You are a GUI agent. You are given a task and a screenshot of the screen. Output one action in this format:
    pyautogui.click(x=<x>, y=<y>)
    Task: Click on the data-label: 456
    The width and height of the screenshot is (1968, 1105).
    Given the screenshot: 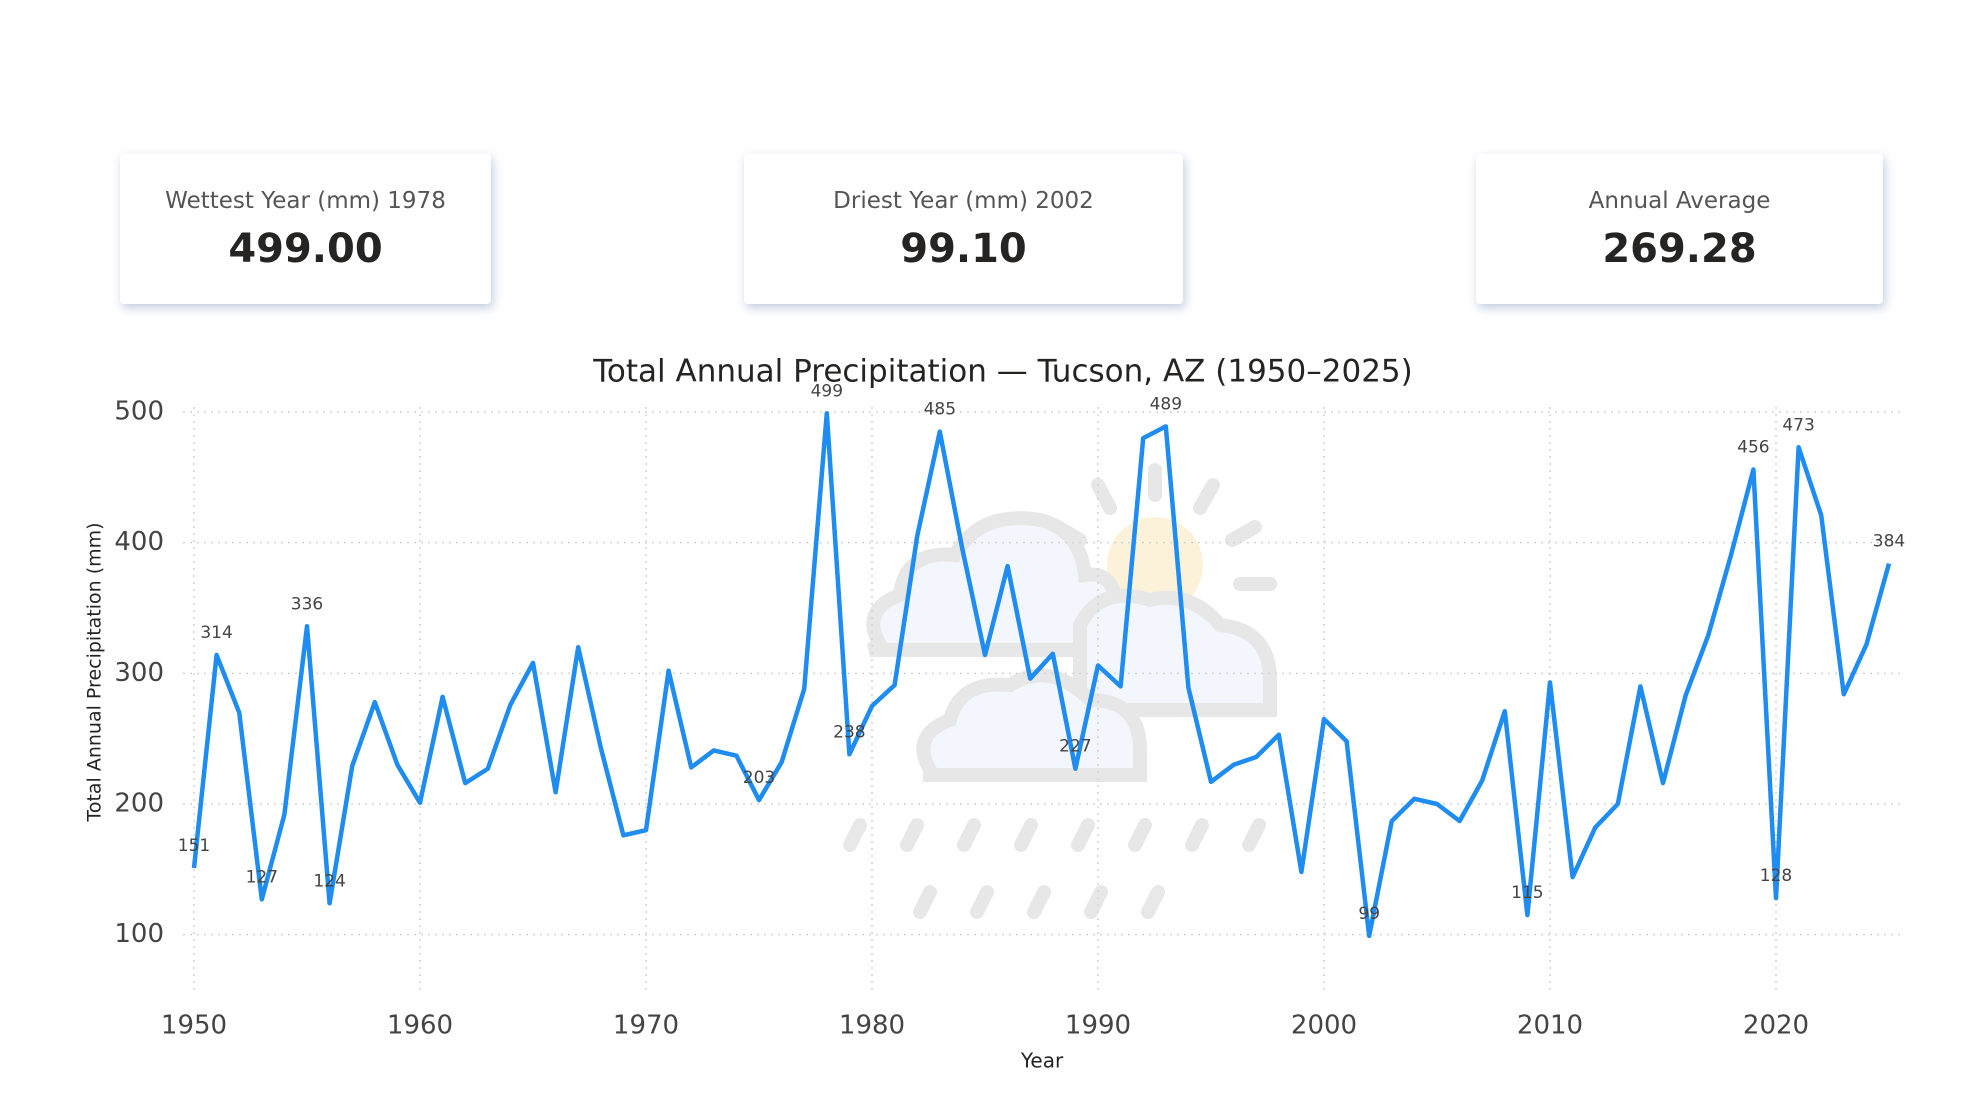 What is the action you would take?
    pyautogui.click(x=1753, y=447)
    